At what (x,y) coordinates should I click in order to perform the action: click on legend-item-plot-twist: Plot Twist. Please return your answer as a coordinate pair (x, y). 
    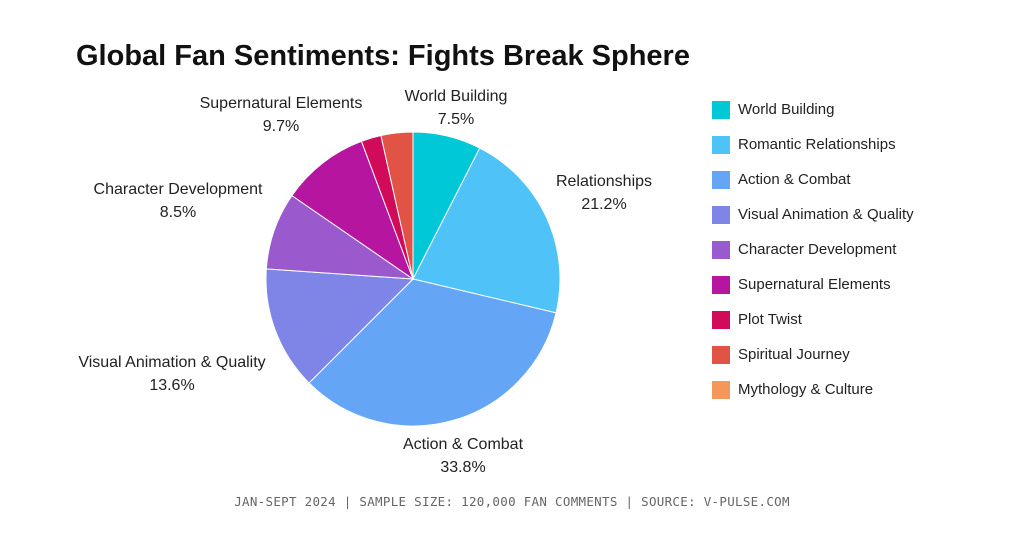
    Looking at the image, I should click on (813, 328).